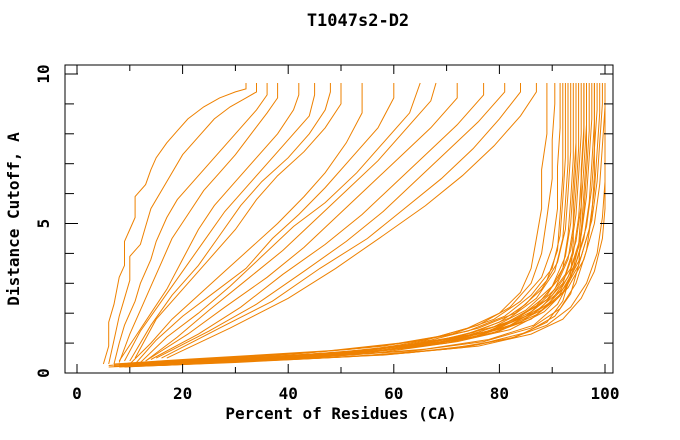 The image size is (680, 440). Describe the element at coordinates (182, 393) in the screenshot. I see `x-tick-label: 20` at that location.